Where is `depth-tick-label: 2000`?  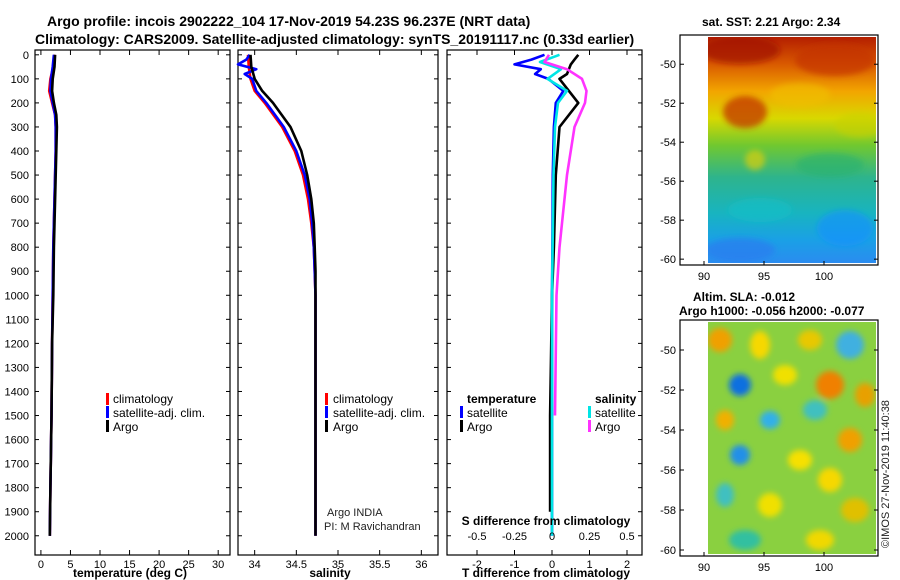 depth-tick-label: 2000 is located at coordinates (17, 537).